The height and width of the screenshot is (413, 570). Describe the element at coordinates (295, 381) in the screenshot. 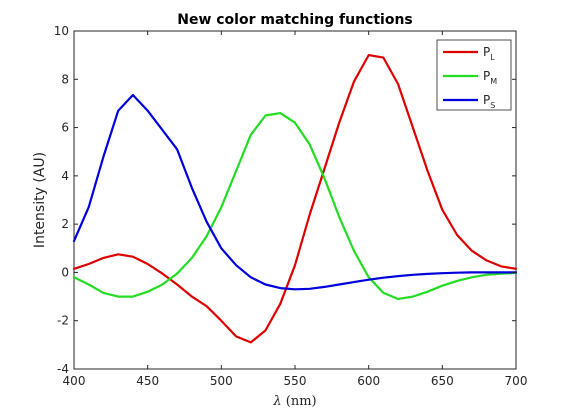

I see `x-tick-label: 550` at that location.